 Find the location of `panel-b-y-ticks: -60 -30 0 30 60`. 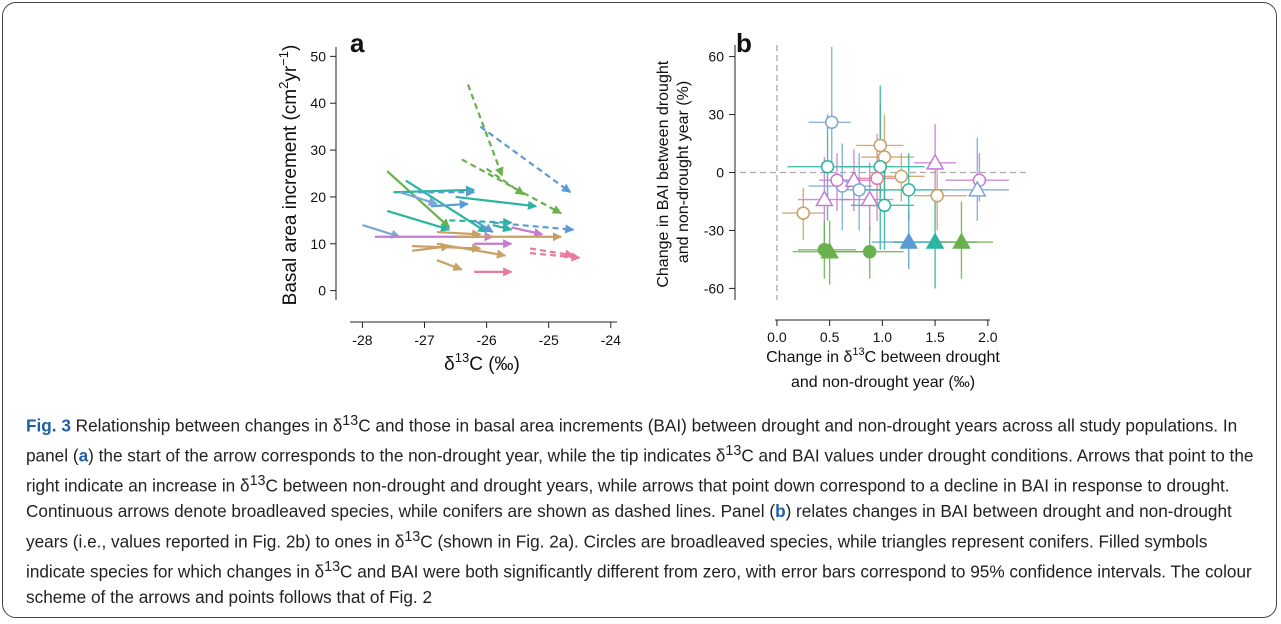

panel-b-y-ticks: -60 -30 0 30 60 is located at coordinates (719, 172).